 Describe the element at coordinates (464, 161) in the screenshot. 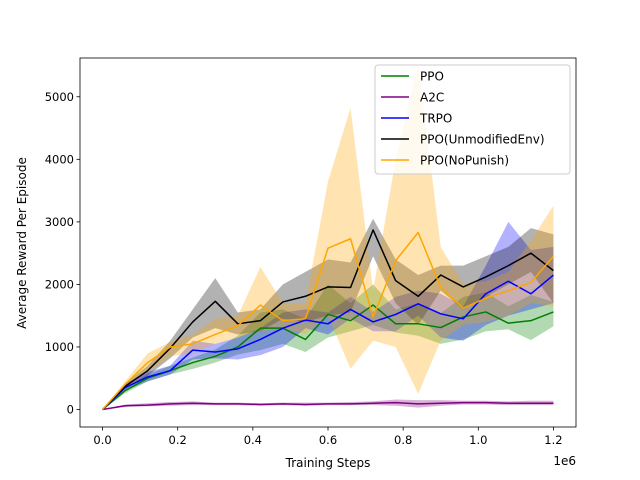

I see `legend-label-ppo-nopunish: PPO(NoPunish)` at that location.